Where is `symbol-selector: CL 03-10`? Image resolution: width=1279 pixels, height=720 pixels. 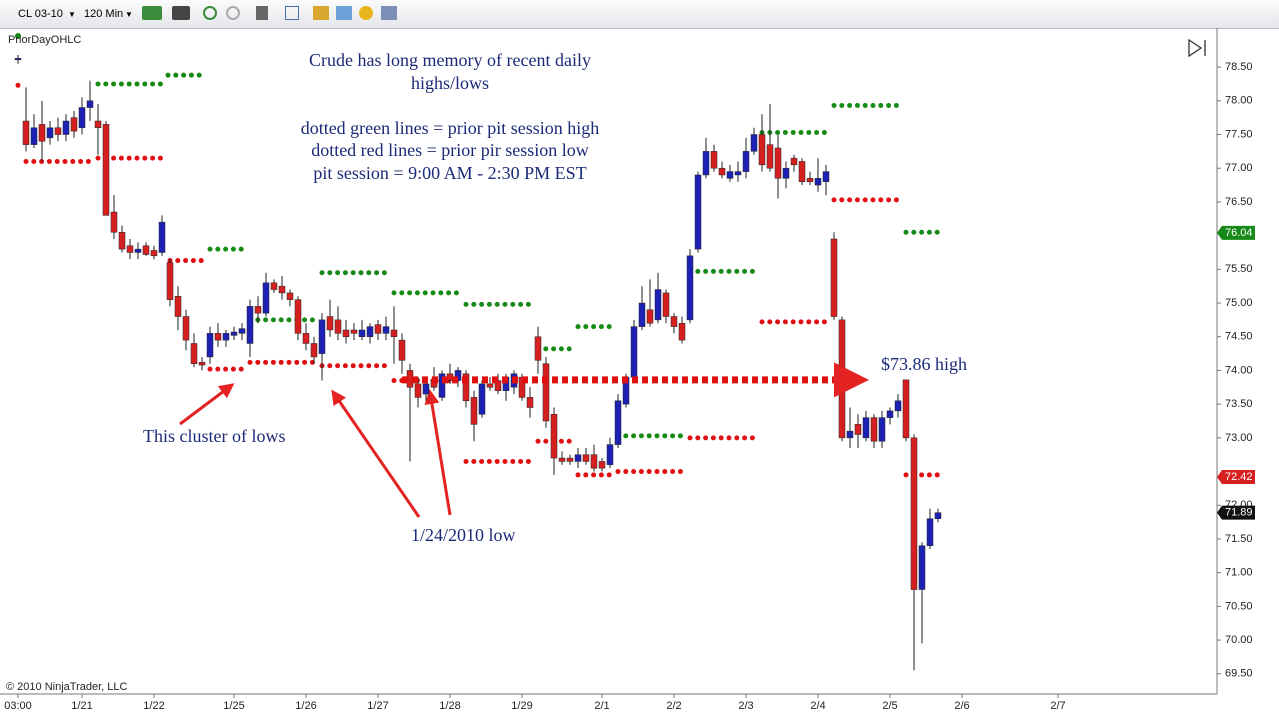 symbol-selector: CL 03-10 is located at coordinates (40, 14).